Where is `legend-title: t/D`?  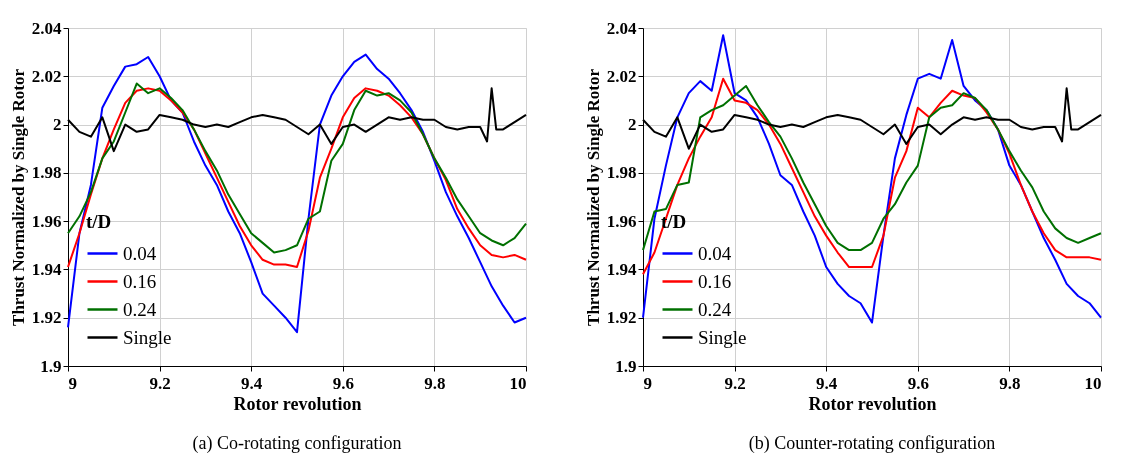
legend-title: t/D is located at coordinates (99, 221).